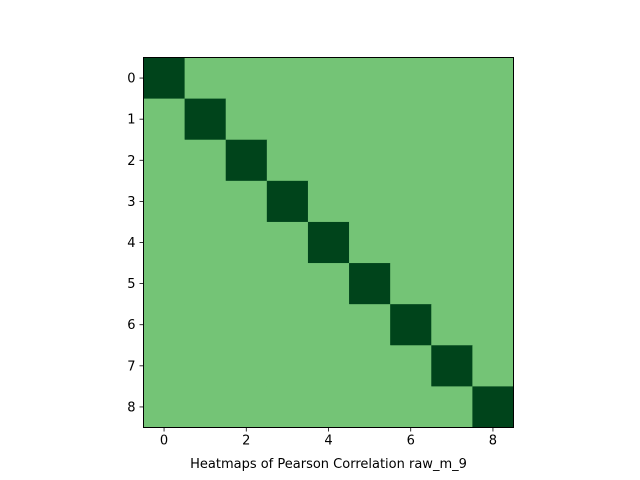  Describe the element at coordinates (131, 79) in the screenshot. I see `y-tick-label: 0` at that location.